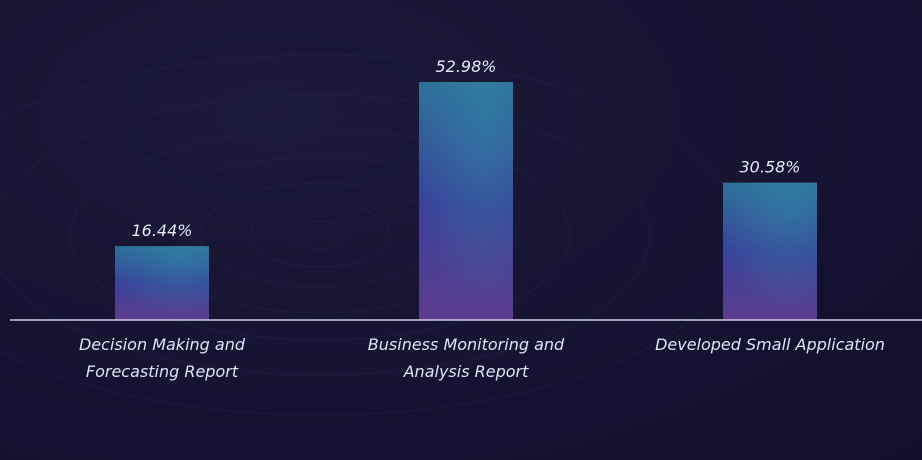 The width and height of the screenshot is (922, 460). Describe the element at coordinates (162, 344) in the screenshot. I see `category-label: Decision Making and` at that location.